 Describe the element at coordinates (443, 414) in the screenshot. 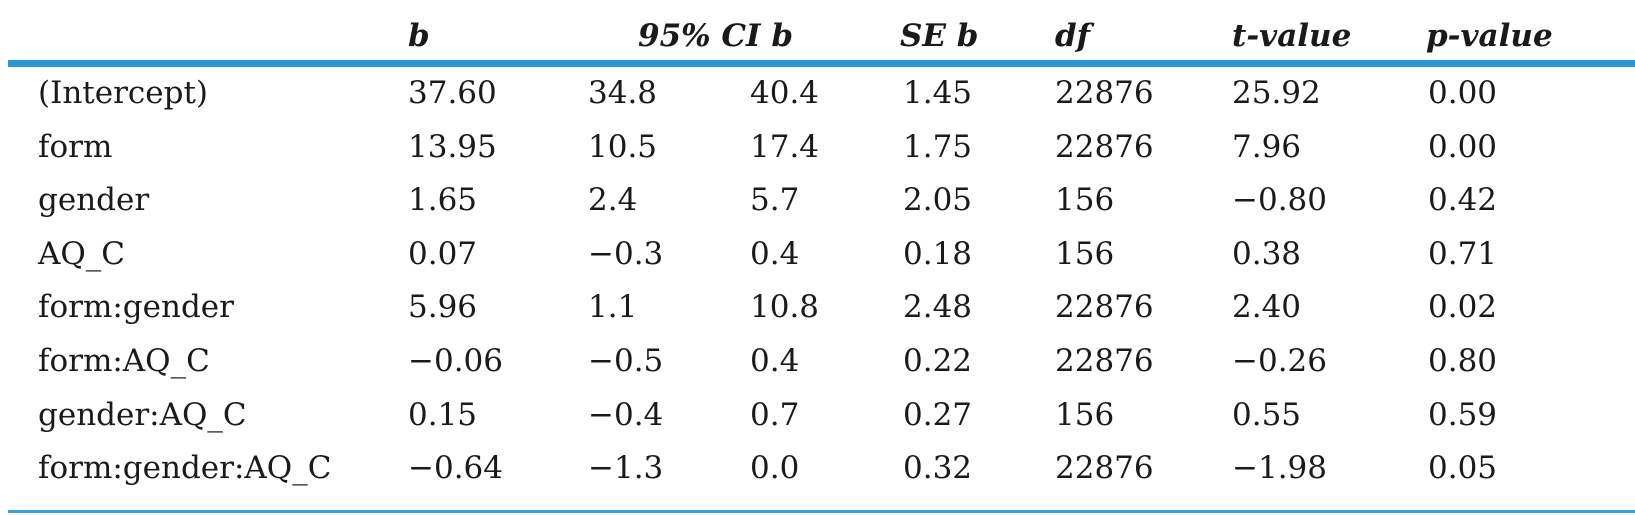

I see `cell-b: 0.15` at that location.